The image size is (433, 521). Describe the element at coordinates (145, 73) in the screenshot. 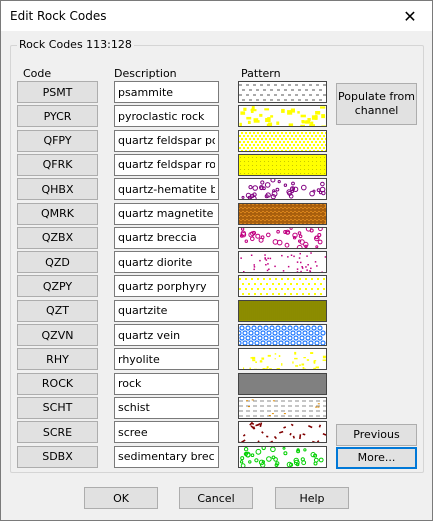

I see `description-column-header: Description` at that location.